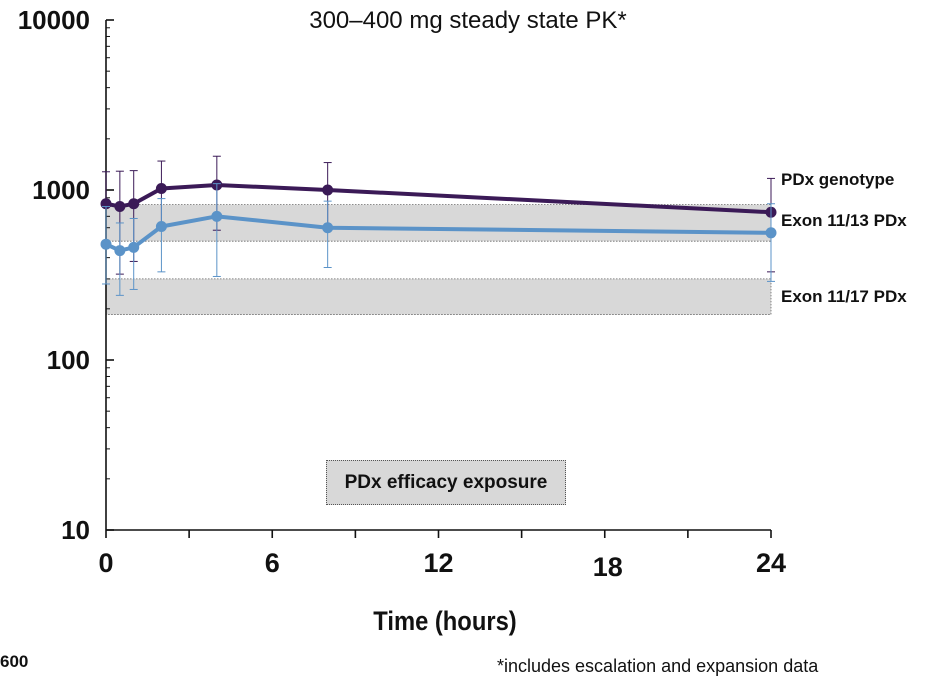  I want to click on band-header: PDx genotype, so click(837, 179).